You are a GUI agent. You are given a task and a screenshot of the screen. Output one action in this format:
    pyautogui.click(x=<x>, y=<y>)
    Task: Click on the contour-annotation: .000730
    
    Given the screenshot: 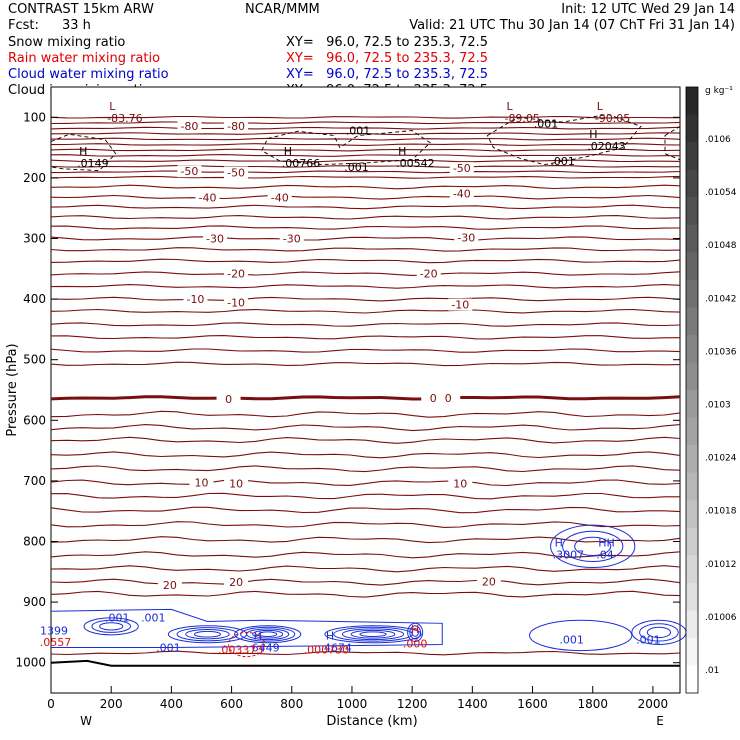 What is the action you would take?
    pyautogui.click(x=327, y=649)
    